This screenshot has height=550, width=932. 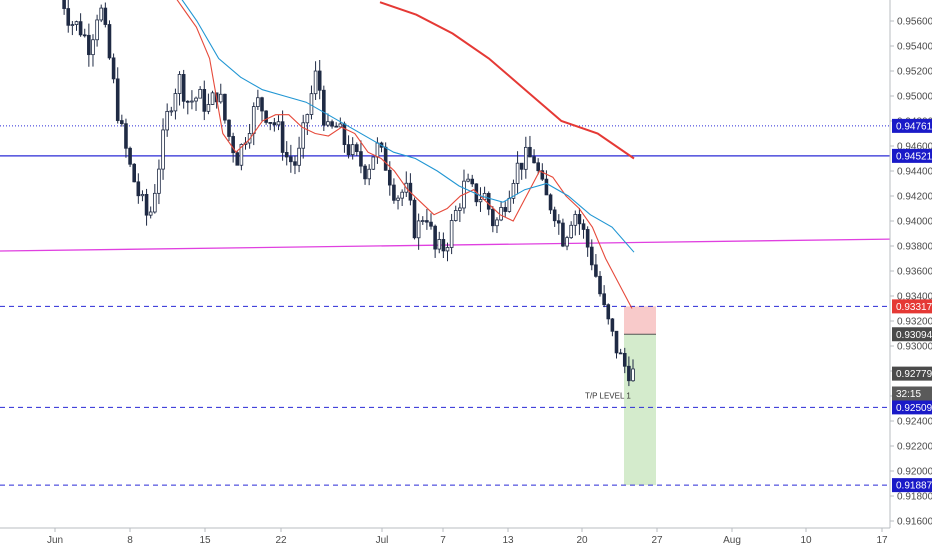 What do you see at coordinates (914, 447) in the screenshot?
I see `y-tick-label: 0.92200` at bounding box center [914, 447].